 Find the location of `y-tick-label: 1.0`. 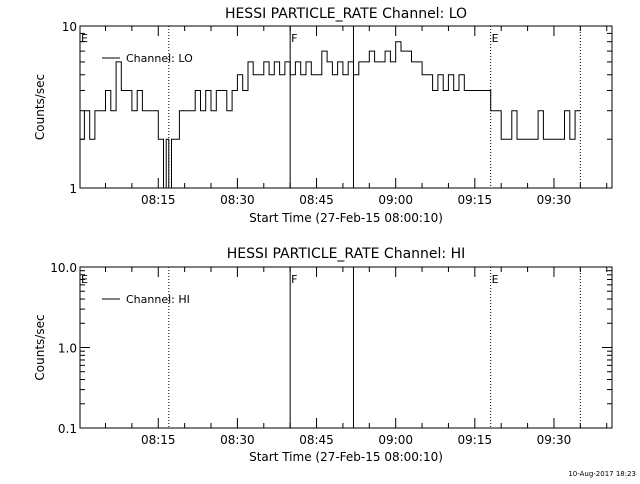

y-tick-label: 1.0 is located at coordinates (67, 349).